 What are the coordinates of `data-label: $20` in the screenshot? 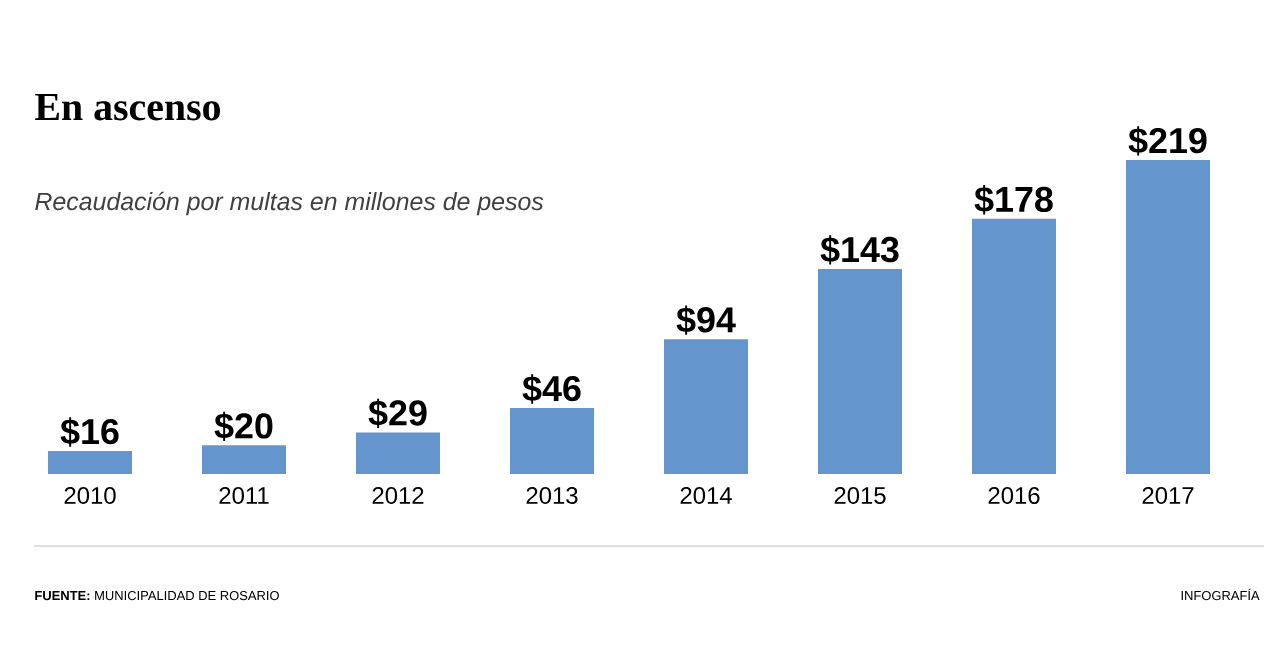 It's located at (243, 426).